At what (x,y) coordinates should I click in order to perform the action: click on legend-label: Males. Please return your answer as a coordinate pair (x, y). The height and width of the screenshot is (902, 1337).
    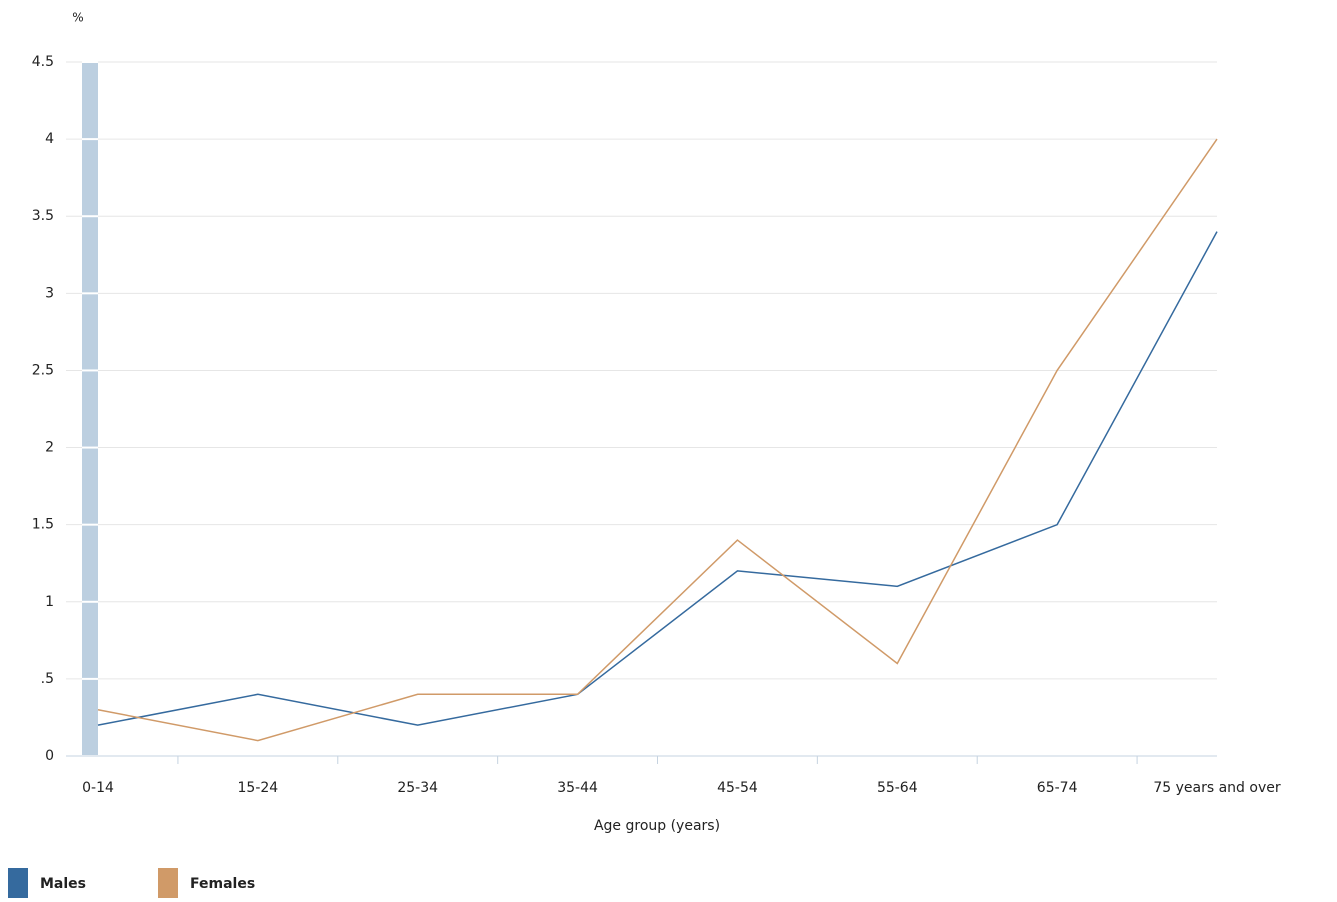
    Looking at the image, I should click on (63, 884).